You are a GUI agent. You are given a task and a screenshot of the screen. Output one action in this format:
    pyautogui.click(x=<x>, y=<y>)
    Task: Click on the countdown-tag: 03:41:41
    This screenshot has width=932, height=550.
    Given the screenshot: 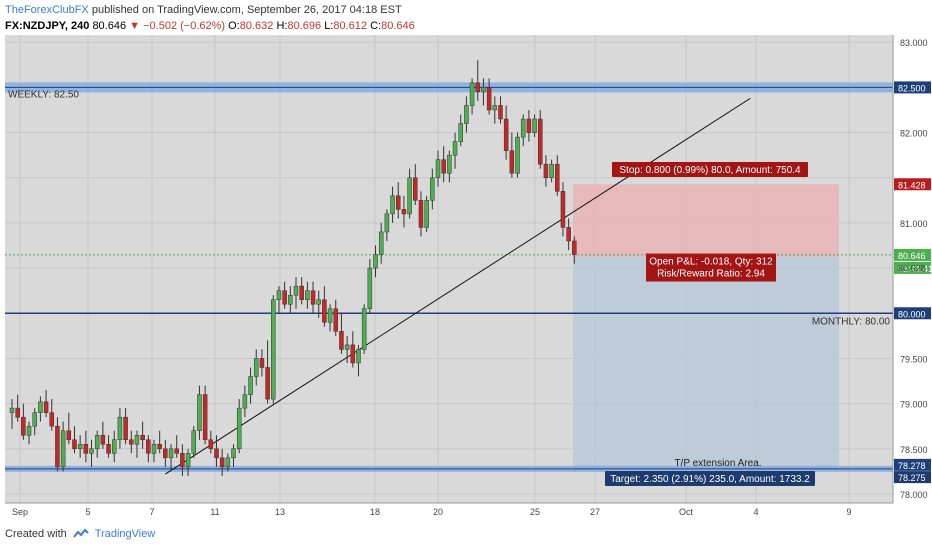 What is the action you would take?
    pyautogui.click(x=915, y=269)
    